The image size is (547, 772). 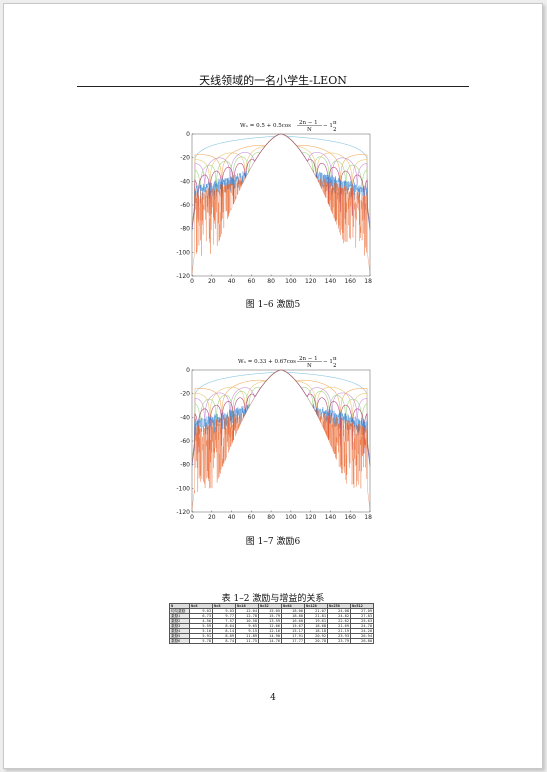 What do you see at coordinates (179, 641) in the screenshot?
I see `table-row-label: 激励6` at bounding box center [179, 641].